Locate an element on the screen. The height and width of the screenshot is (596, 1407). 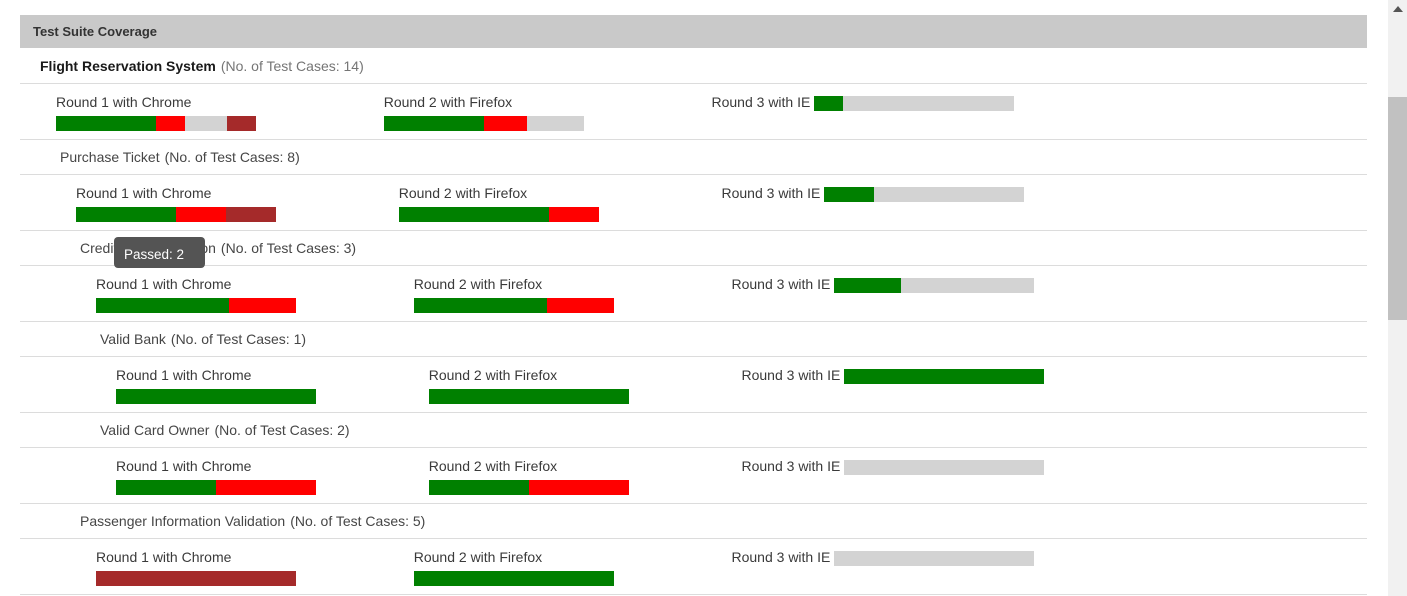
tooltip-text: Passed: 2 is located at coordinates (154, 254).